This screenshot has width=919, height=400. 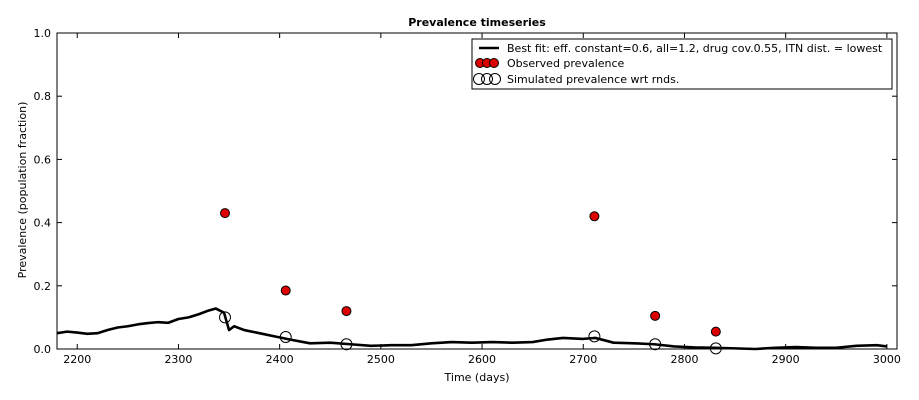 I want to click on legend-box, so click(x=682, y=64).